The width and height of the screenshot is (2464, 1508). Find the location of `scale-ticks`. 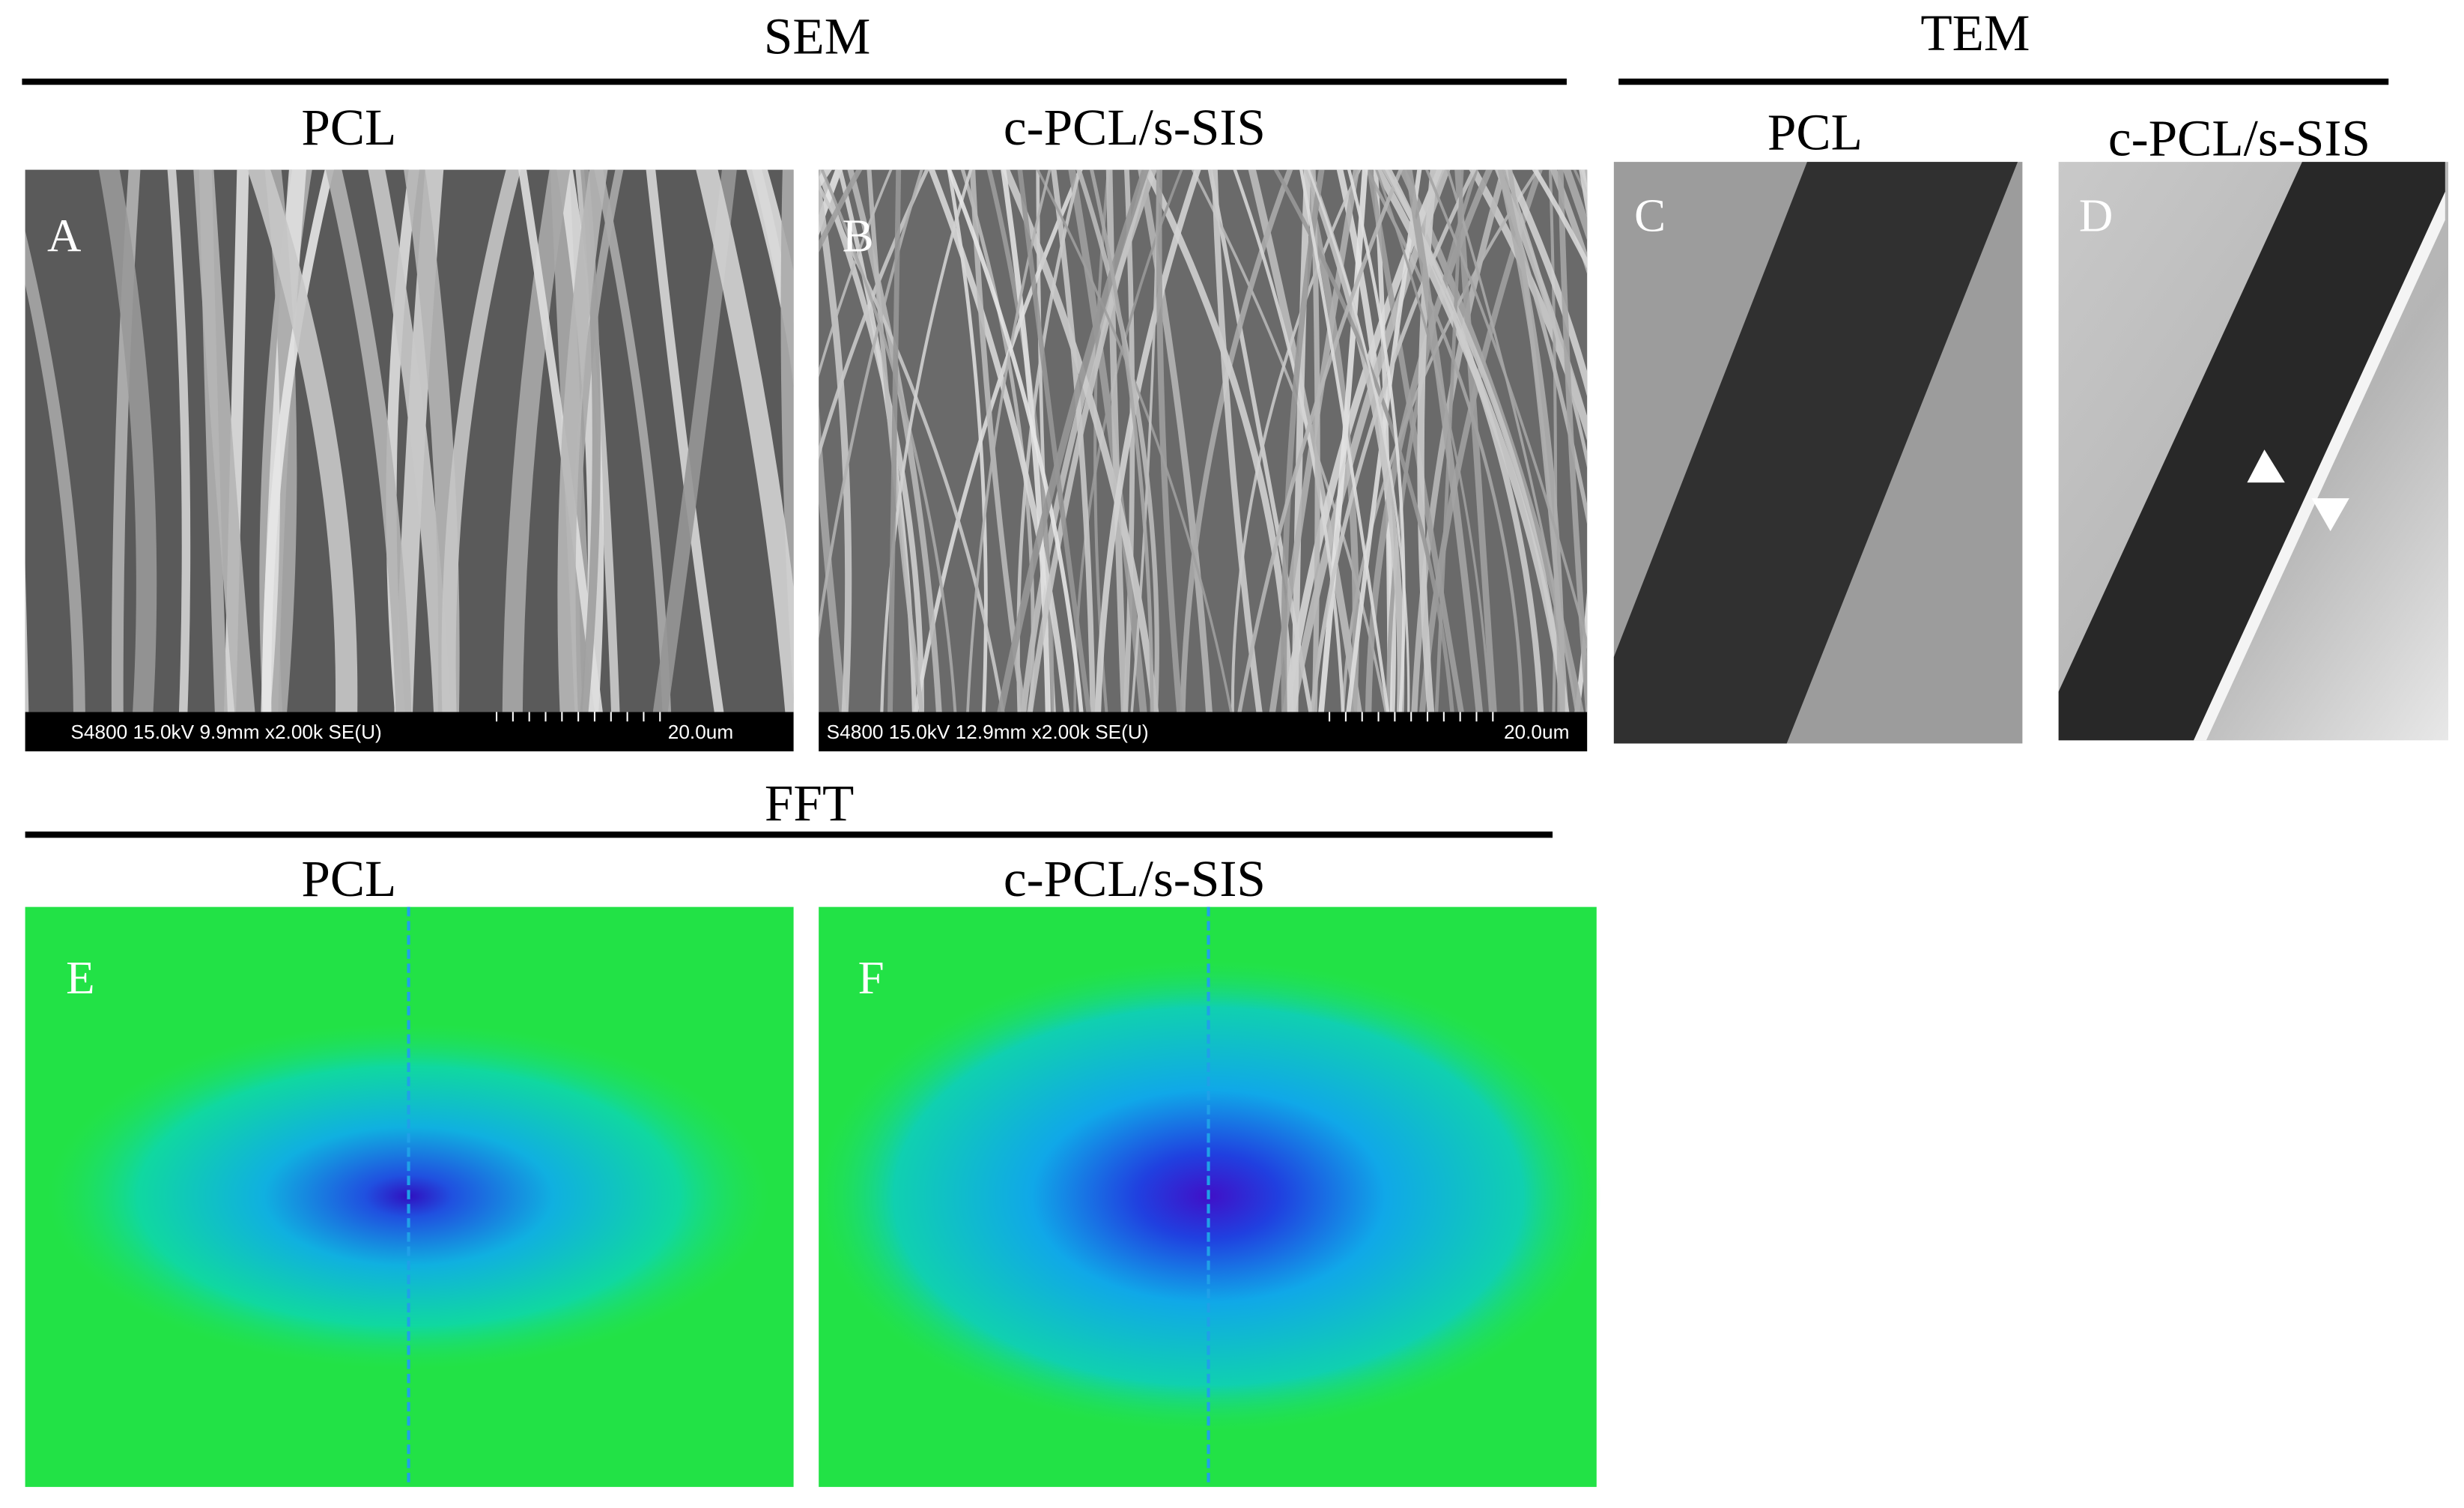

scale-ticks is located at coordinates (994, 717).